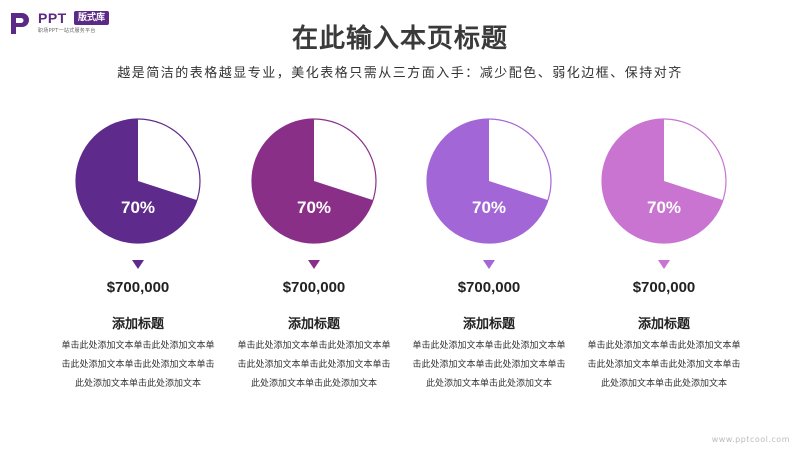 This screenshot has height=450, width=800. I want to click on ppt-logo-icon, so click(20, 23).